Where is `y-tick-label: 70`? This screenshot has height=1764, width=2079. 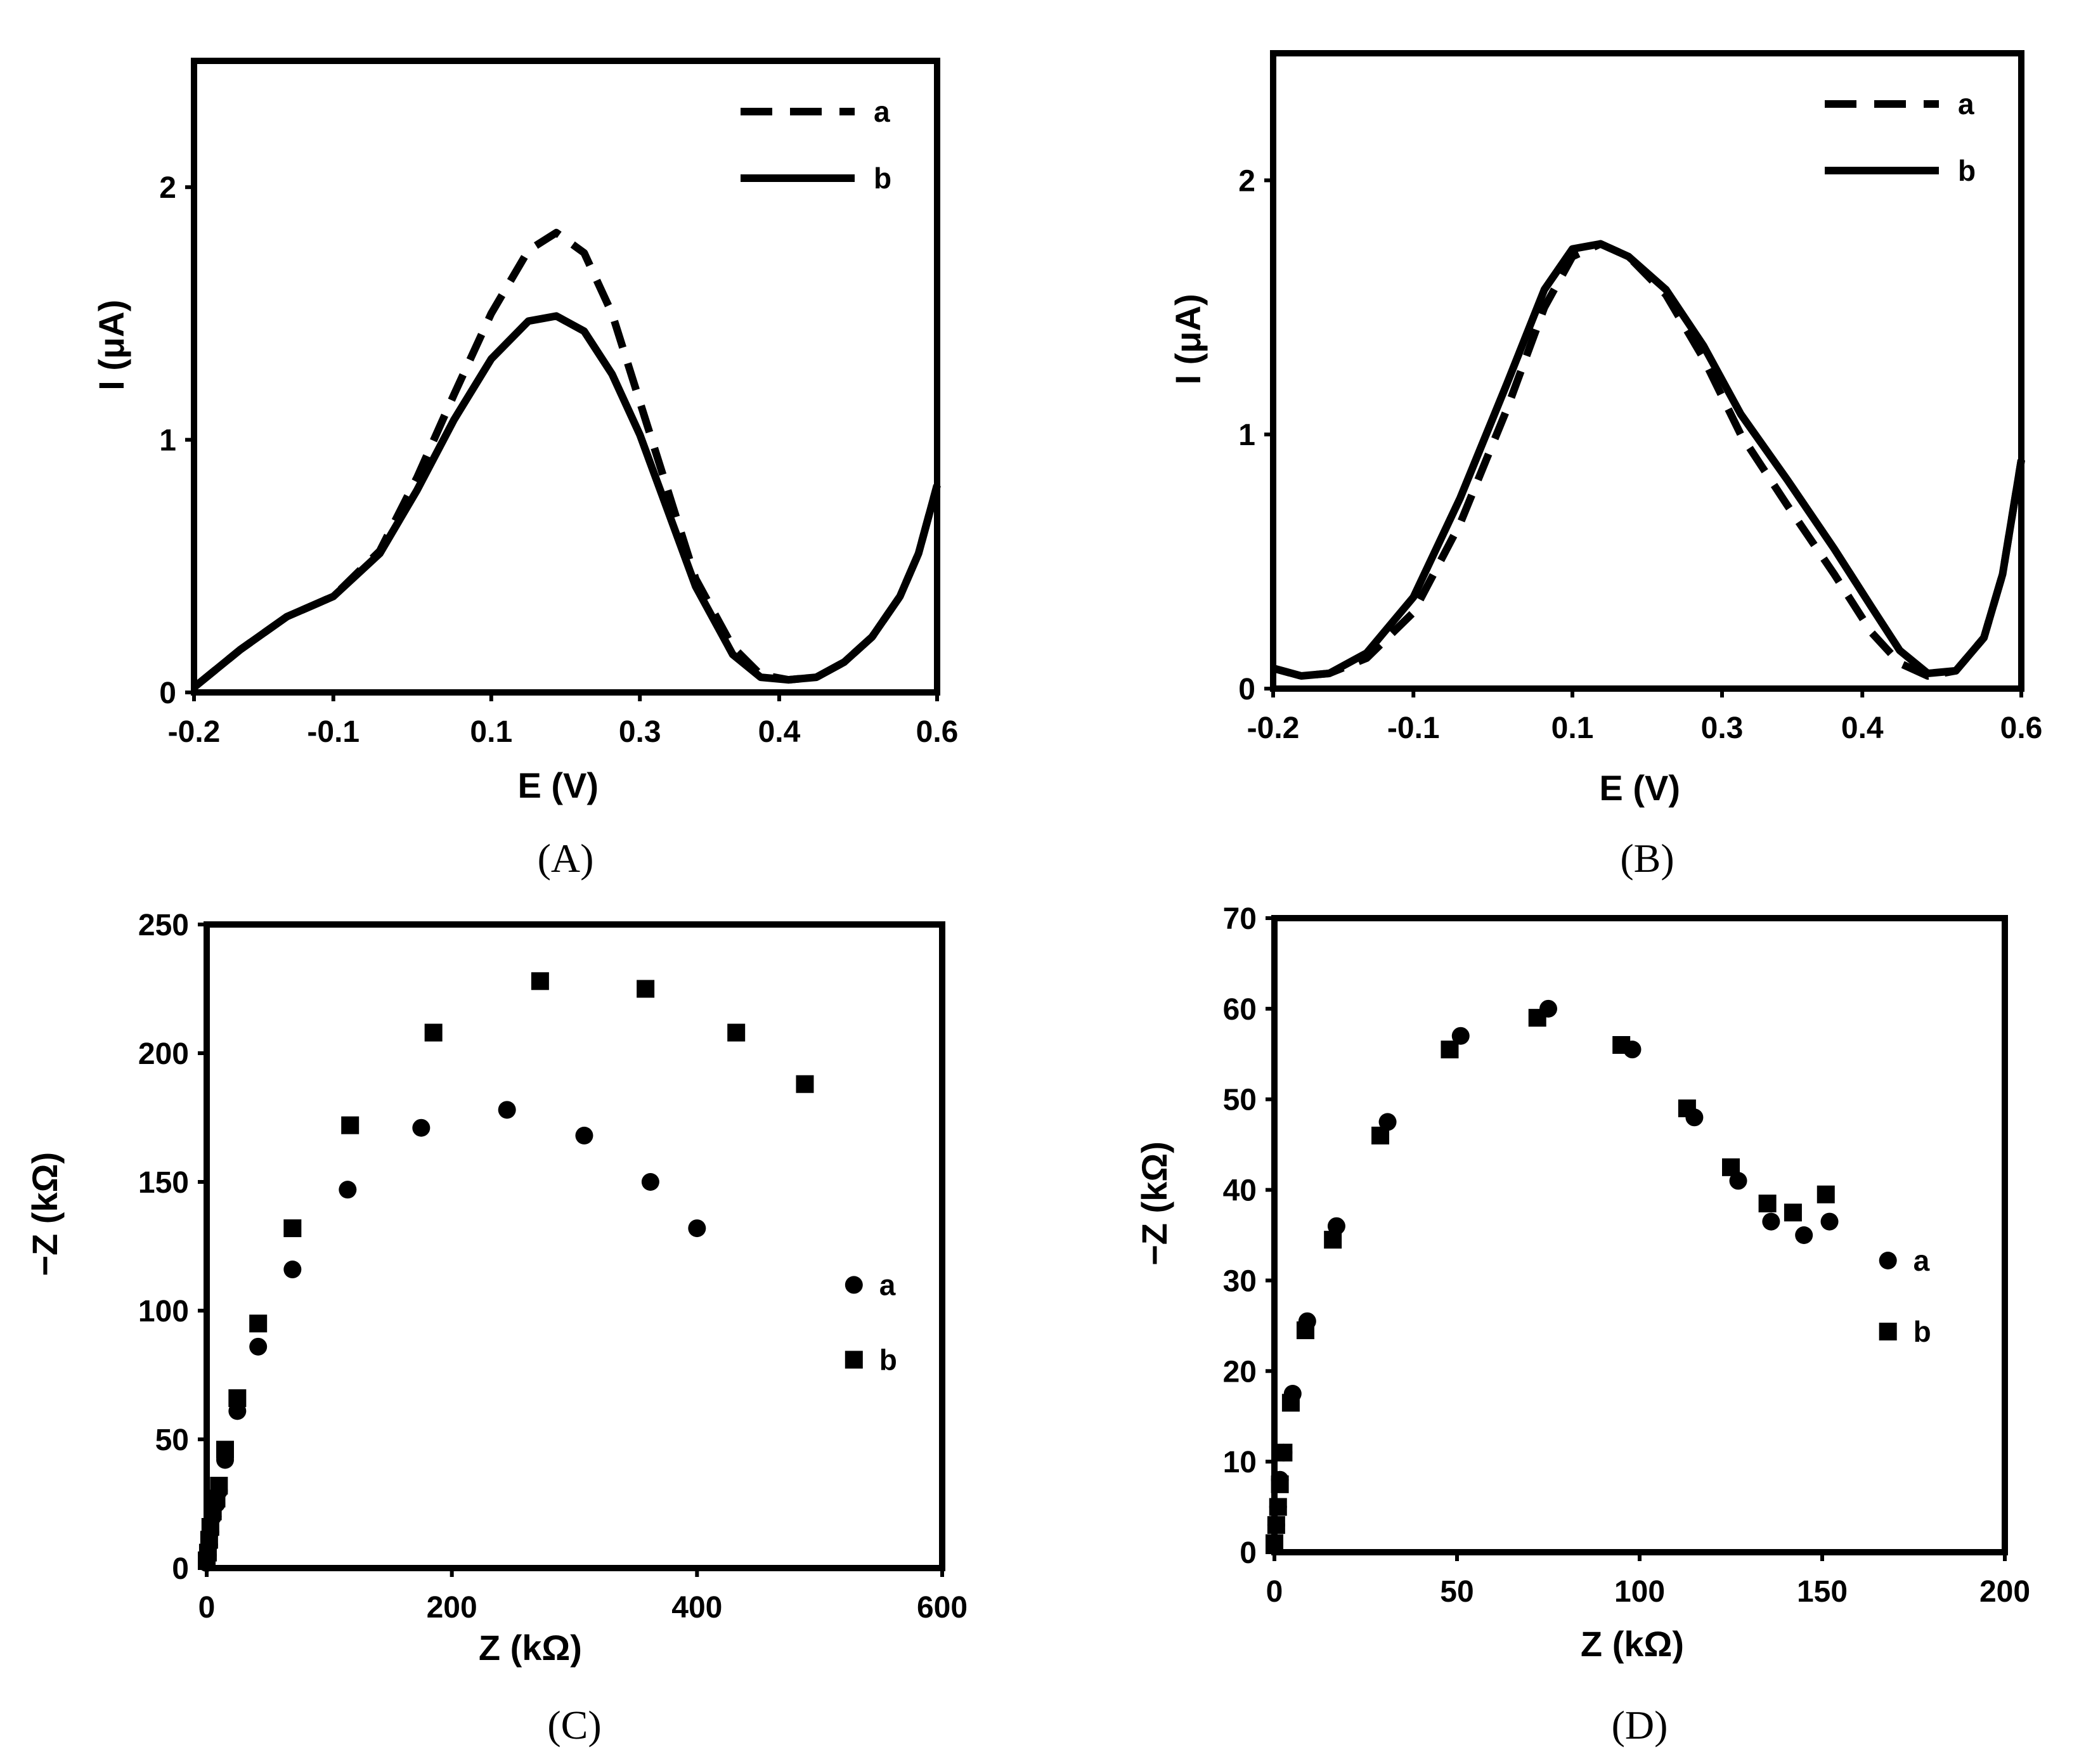
y-tick-label: 70 is located at coordinates (1240, 919).